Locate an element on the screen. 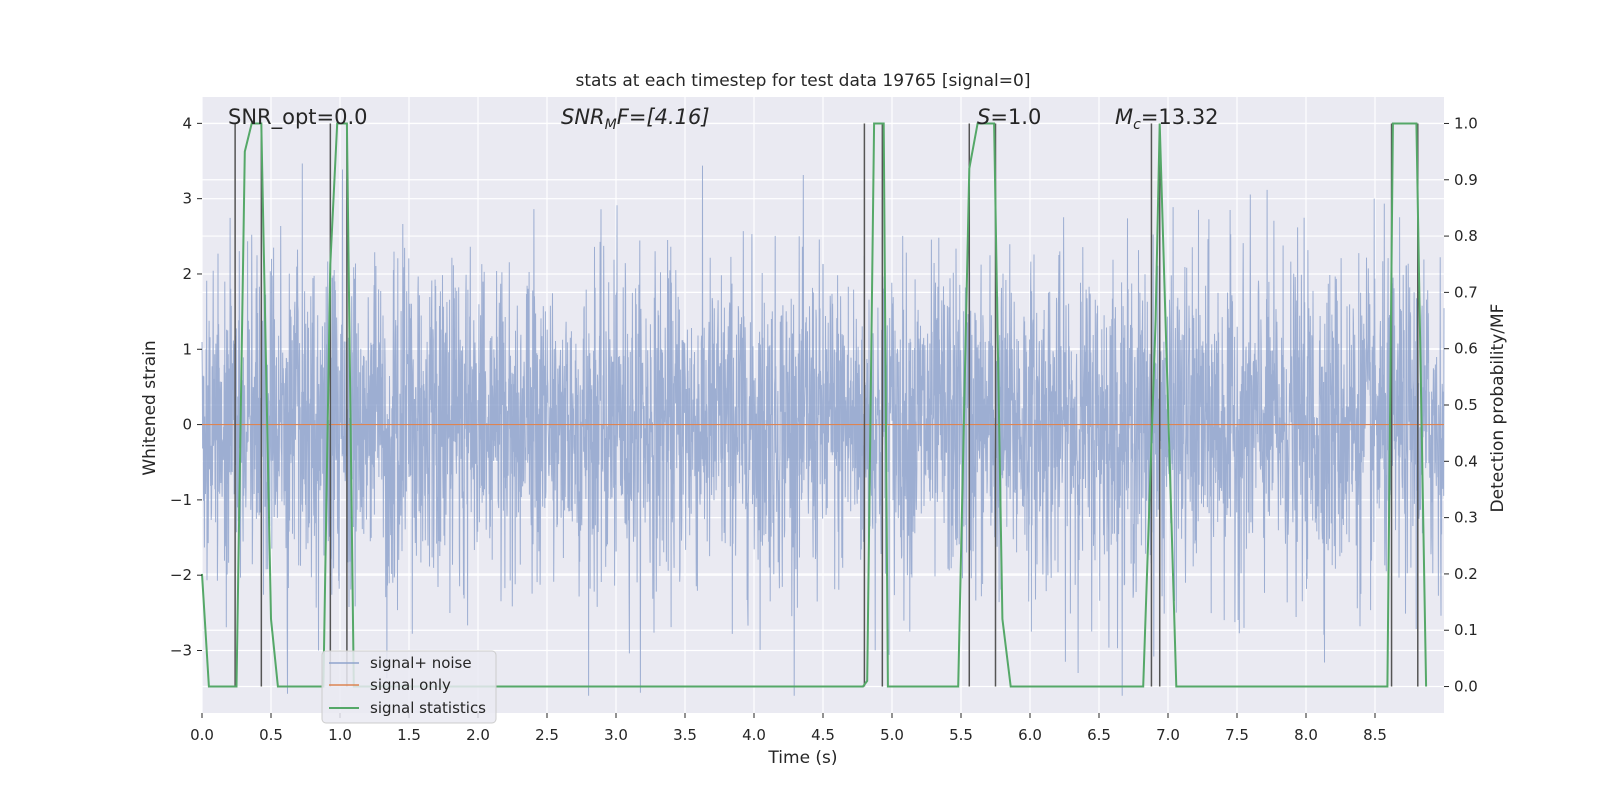  x-tick-label: 6.0 is located at coordinates (1030, 735).